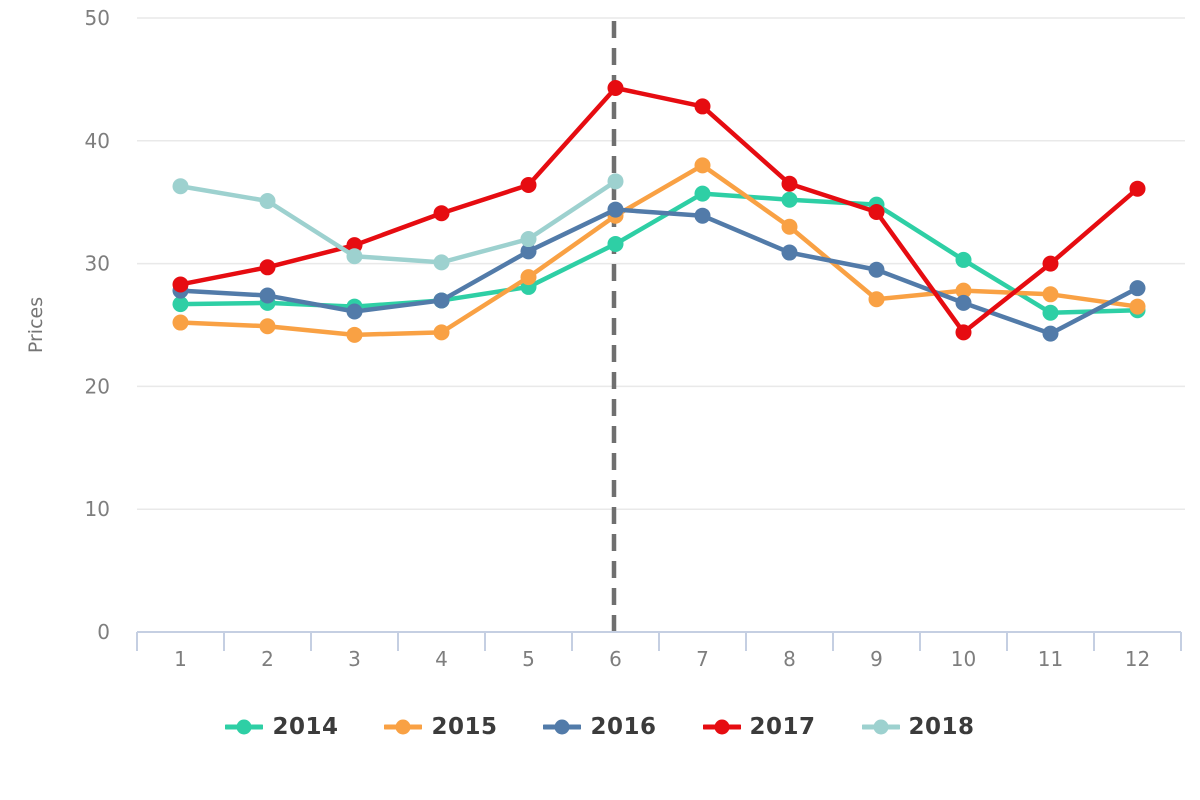  I want to click on data-point-2016-m12, so click(1137, 288).